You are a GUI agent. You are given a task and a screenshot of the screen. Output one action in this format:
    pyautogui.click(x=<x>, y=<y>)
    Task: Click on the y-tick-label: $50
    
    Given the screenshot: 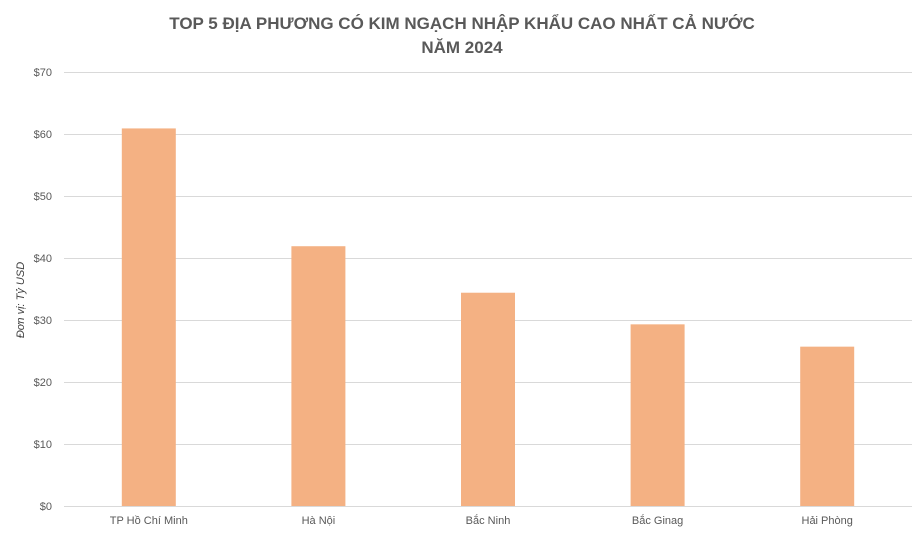 What is the action you would take?
    pyautogui.click(x=43, y=197)
    